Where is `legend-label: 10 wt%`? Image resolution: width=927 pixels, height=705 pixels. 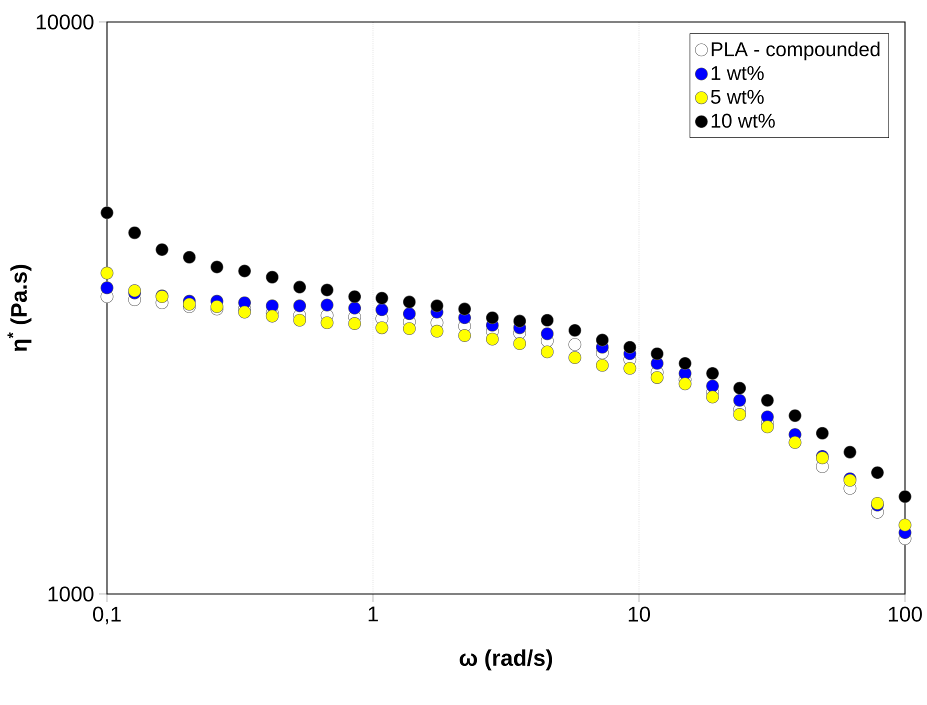 legend-label: 10 wt% is located at coordinates (743, 121).